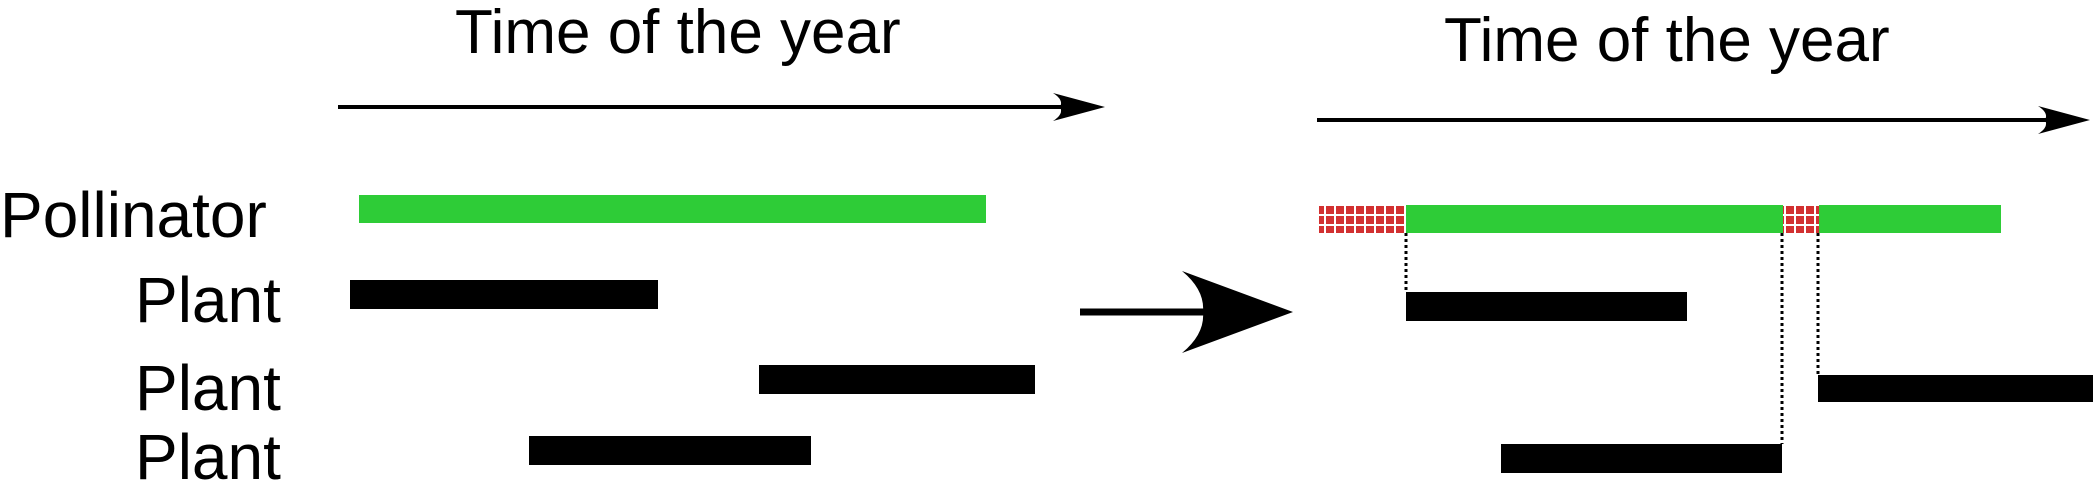  What do you see at coordinates (1186, 312) in the screenshot?
I see `transition-arrow` at bounding box center [1186, 312].